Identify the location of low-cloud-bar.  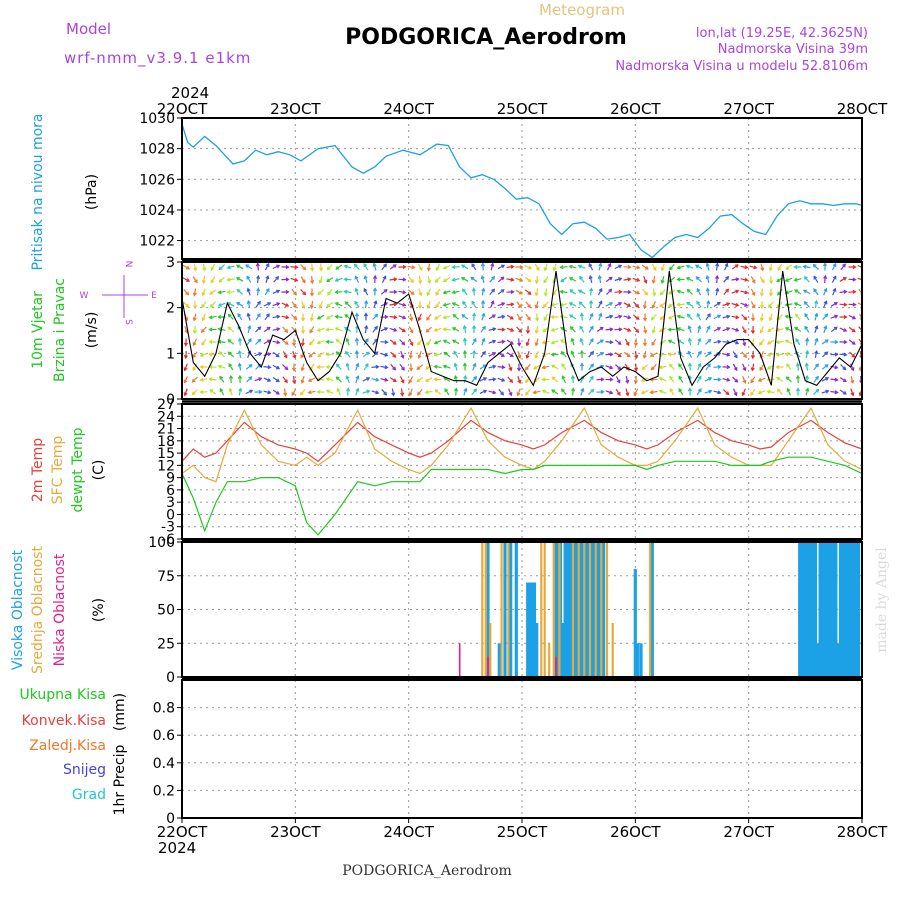
(488, 667).